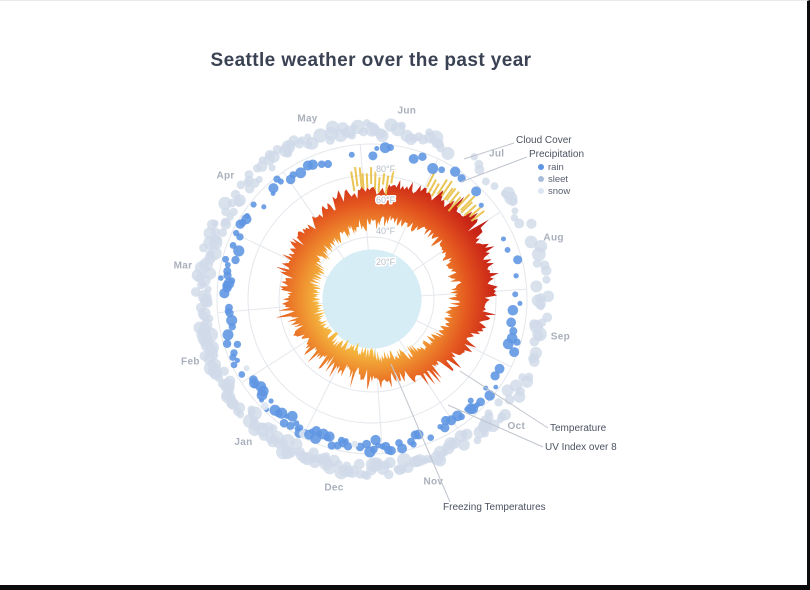 The image size is (810, 590). Describe the element at coordinates (496, 154) in the screenshot. I see `month-label-jul: Jul` at that location.